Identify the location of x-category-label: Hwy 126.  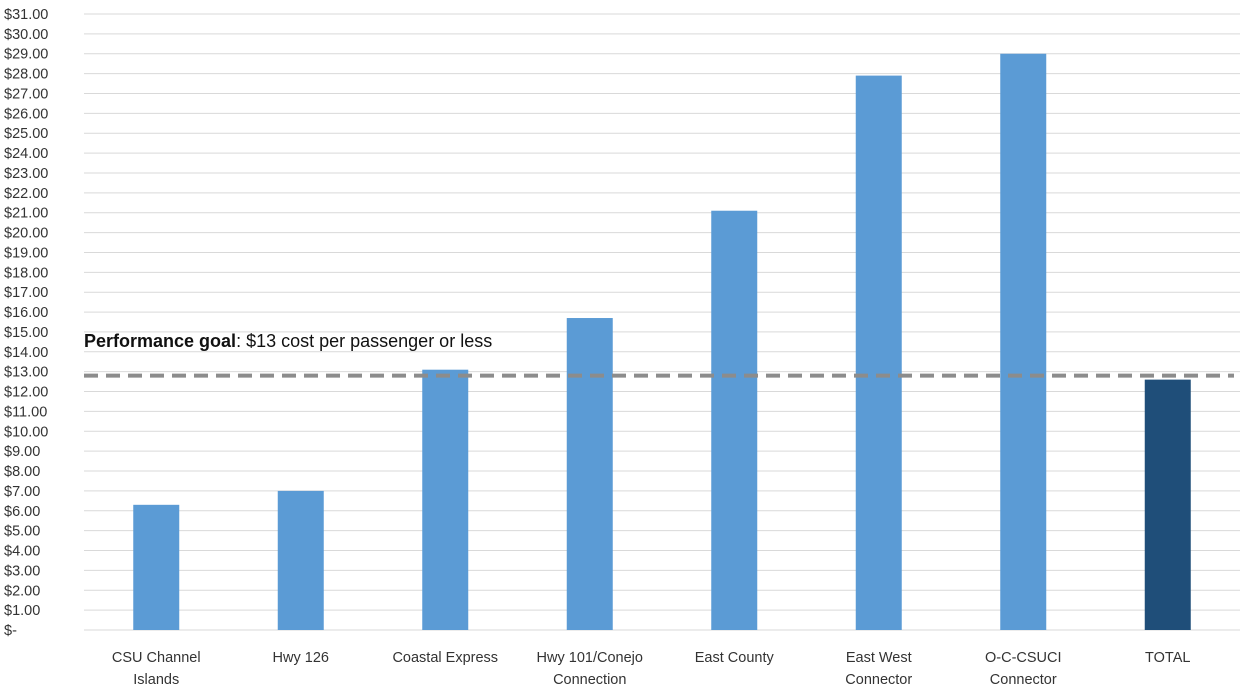
(301, 658).